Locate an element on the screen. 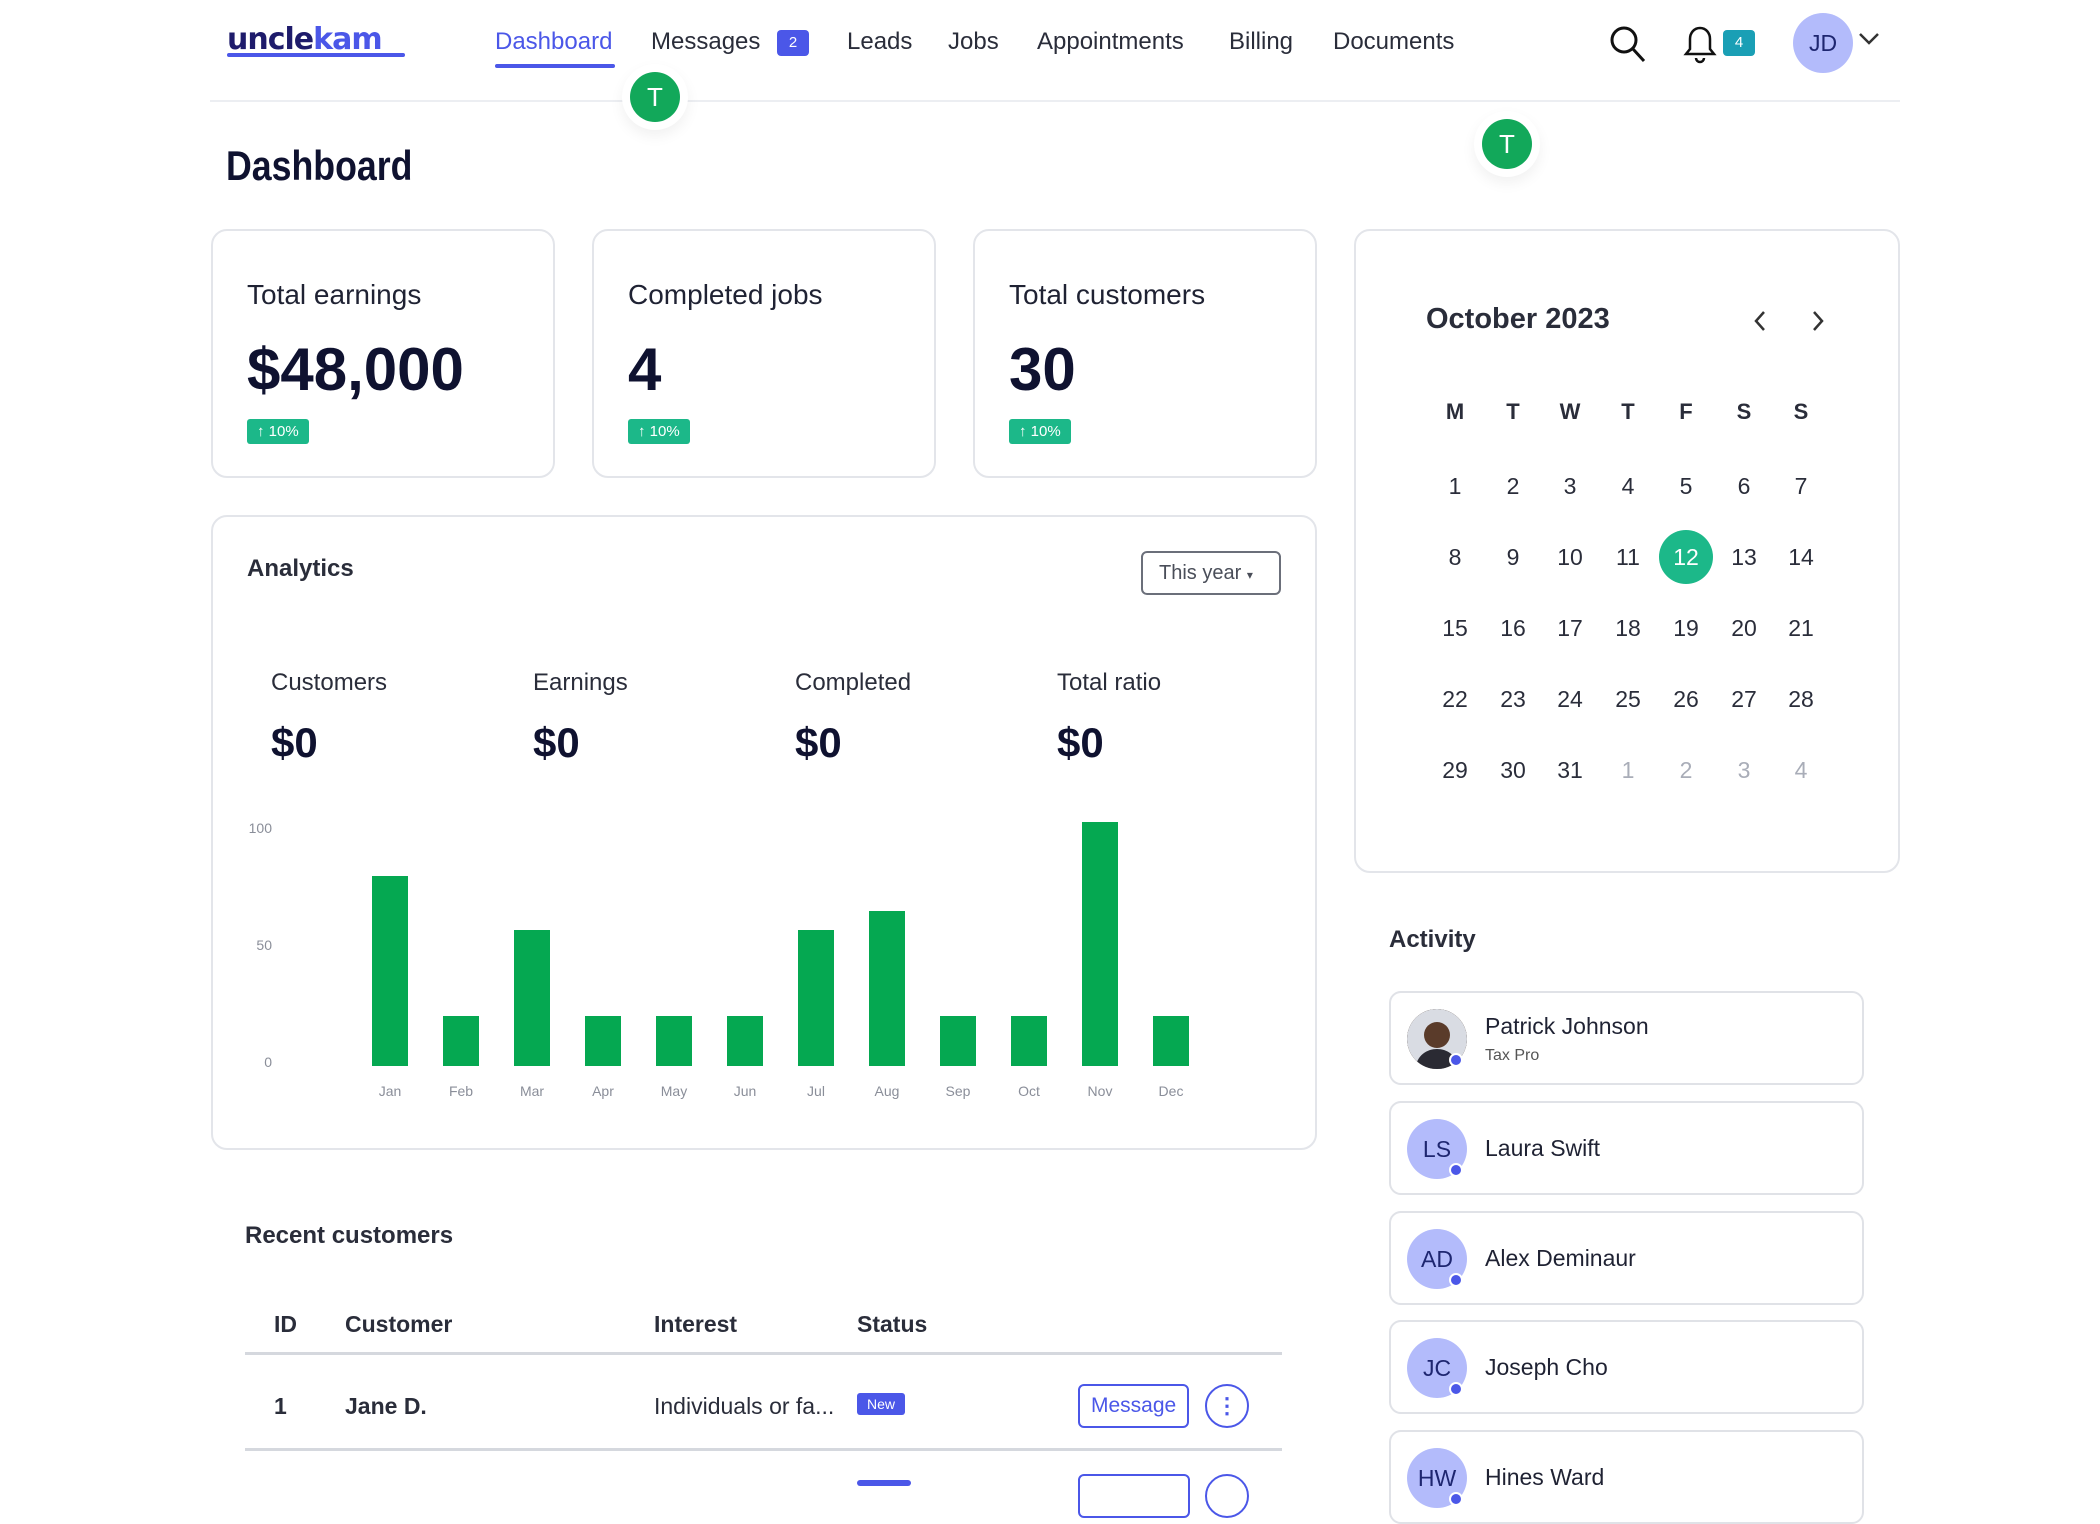  calendar-day: 18 is located at coordinates (1628, 628).